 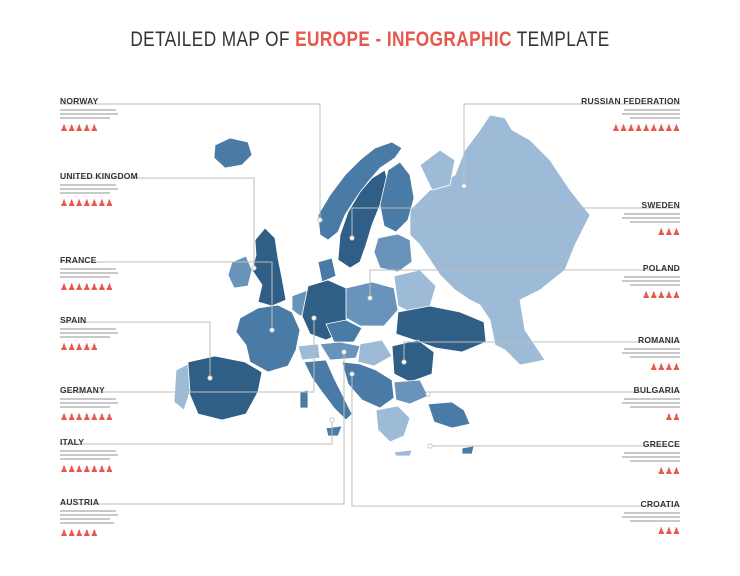 I want to click on label-block-germany: GERMANY ♟♟♟♟♟♟♟, so click(x=110, y=403).